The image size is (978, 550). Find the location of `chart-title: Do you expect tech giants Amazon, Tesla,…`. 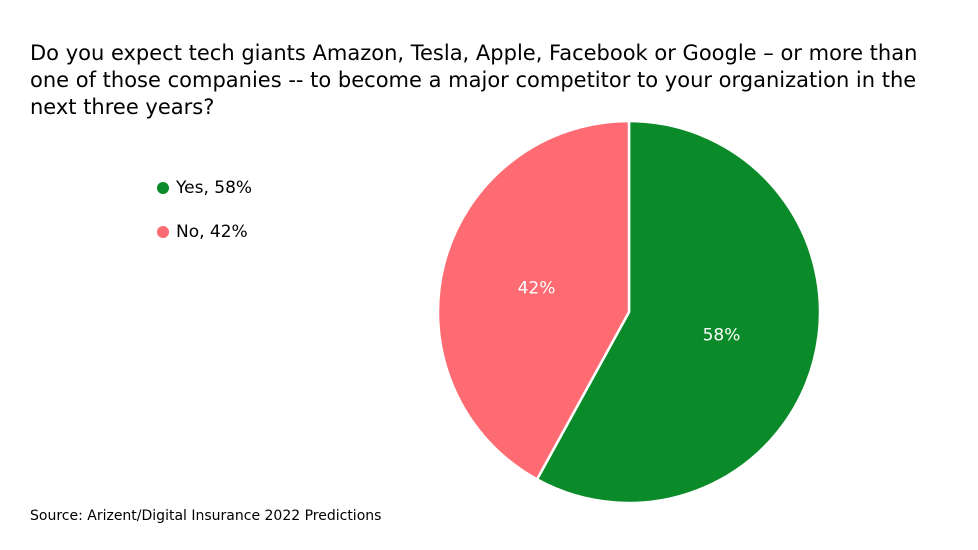

chart-title: Do you expect tech giants Amazon, Tesla,… is located at coordinates (474, 80).